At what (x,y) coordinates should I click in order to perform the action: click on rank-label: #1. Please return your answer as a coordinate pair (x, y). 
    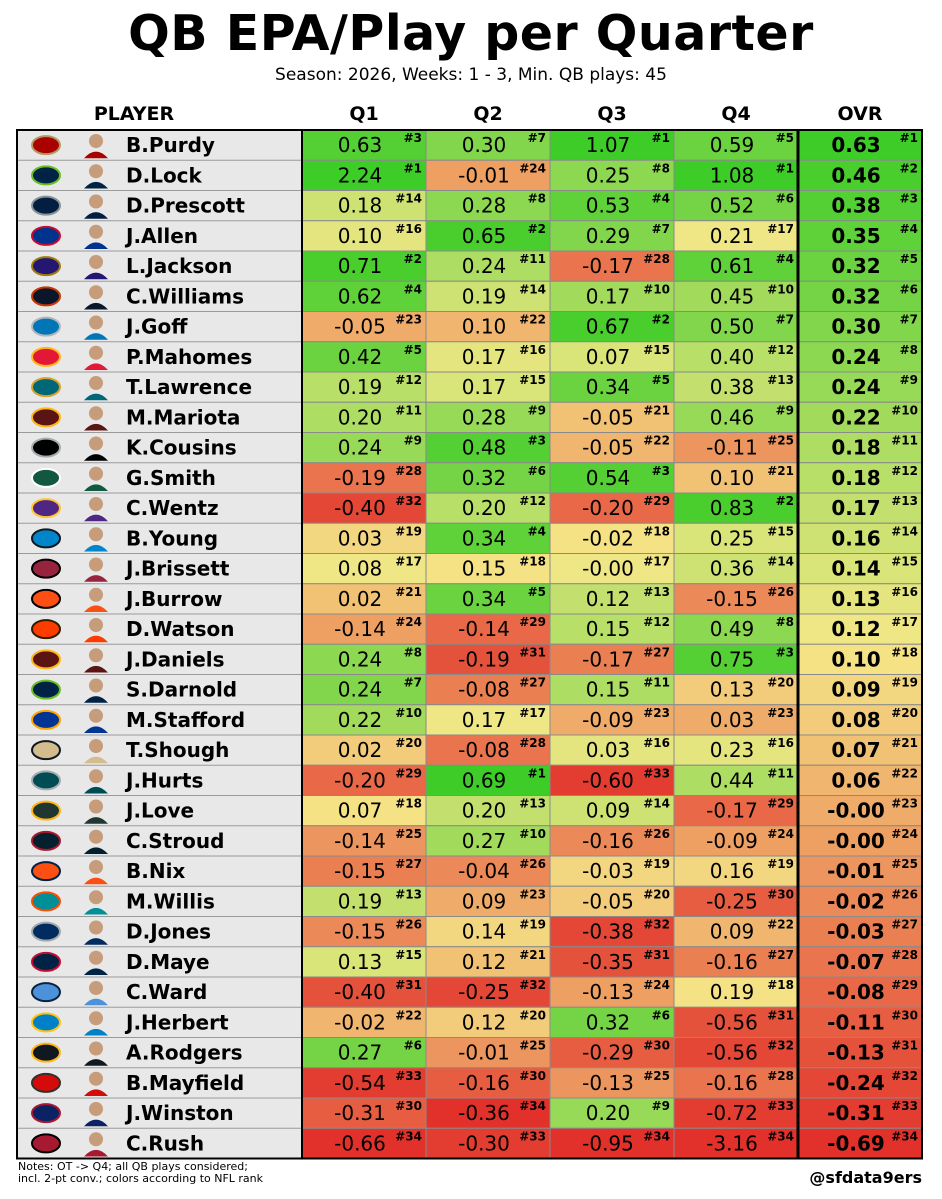
    Looking at the image, I should click on (661, 138).